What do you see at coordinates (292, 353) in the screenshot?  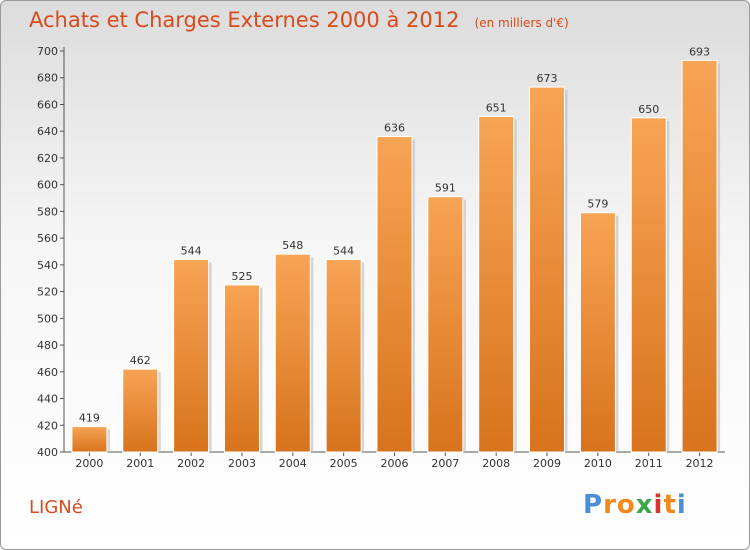 I see `bar-2004` at bounding box center [292, 353].